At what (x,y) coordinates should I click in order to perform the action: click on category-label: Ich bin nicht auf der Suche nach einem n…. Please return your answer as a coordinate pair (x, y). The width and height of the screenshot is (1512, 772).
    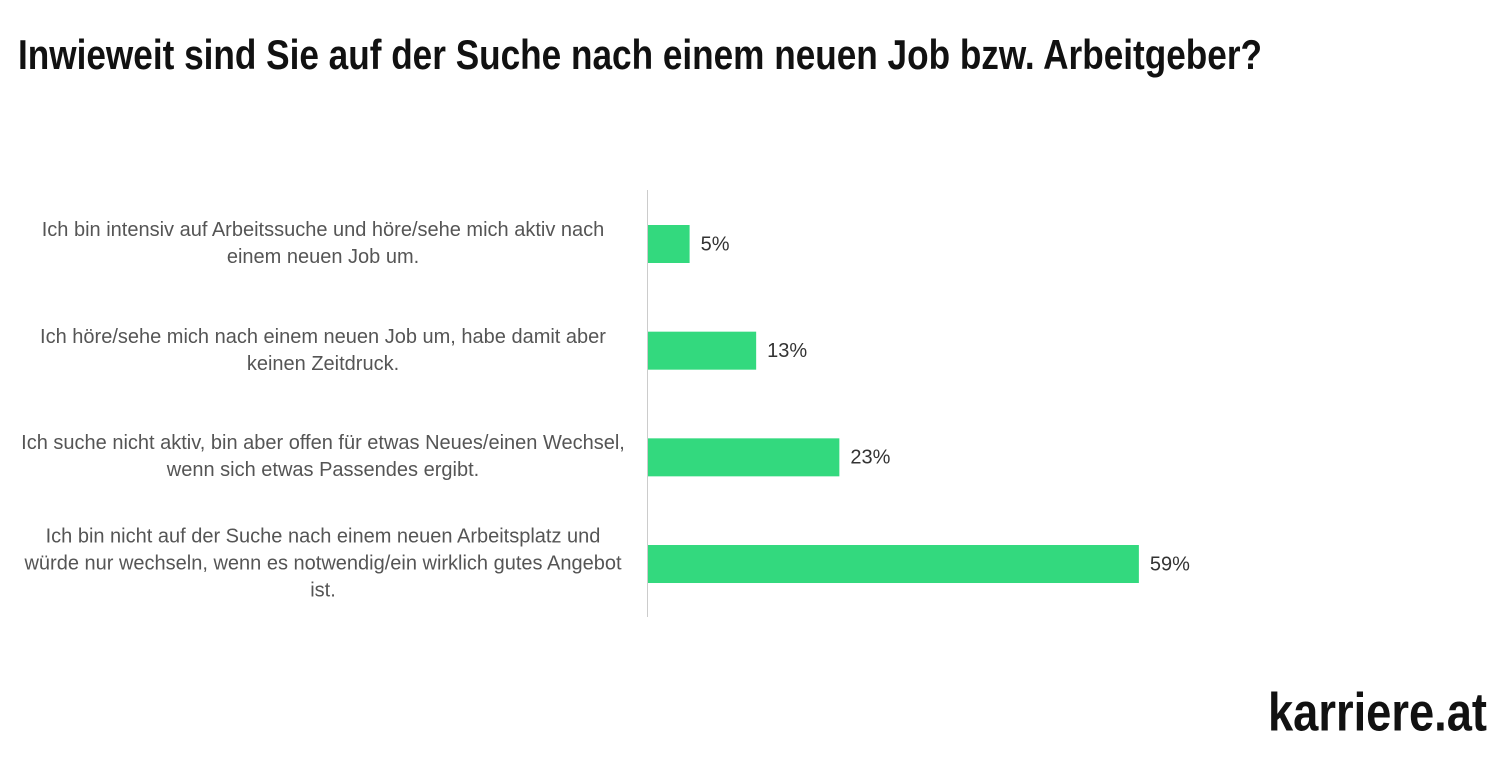
    Looking at the image, I should click on (323, 563).